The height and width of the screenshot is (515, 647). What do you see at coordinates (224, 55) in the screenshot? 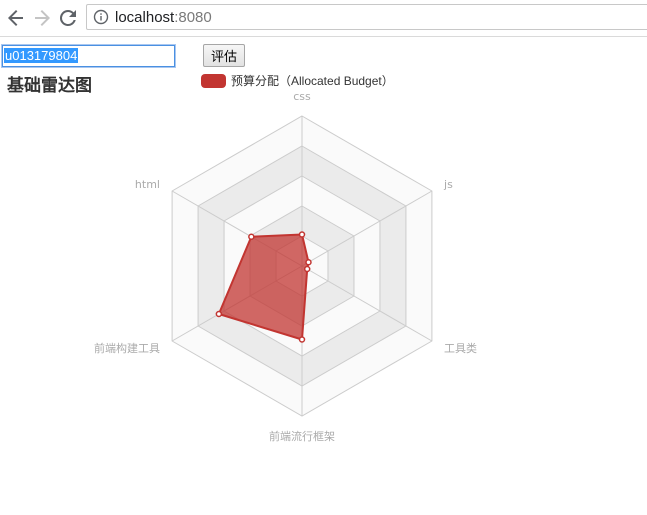
I see `evaluate-button: 评估` at bounding box center [224, 55].